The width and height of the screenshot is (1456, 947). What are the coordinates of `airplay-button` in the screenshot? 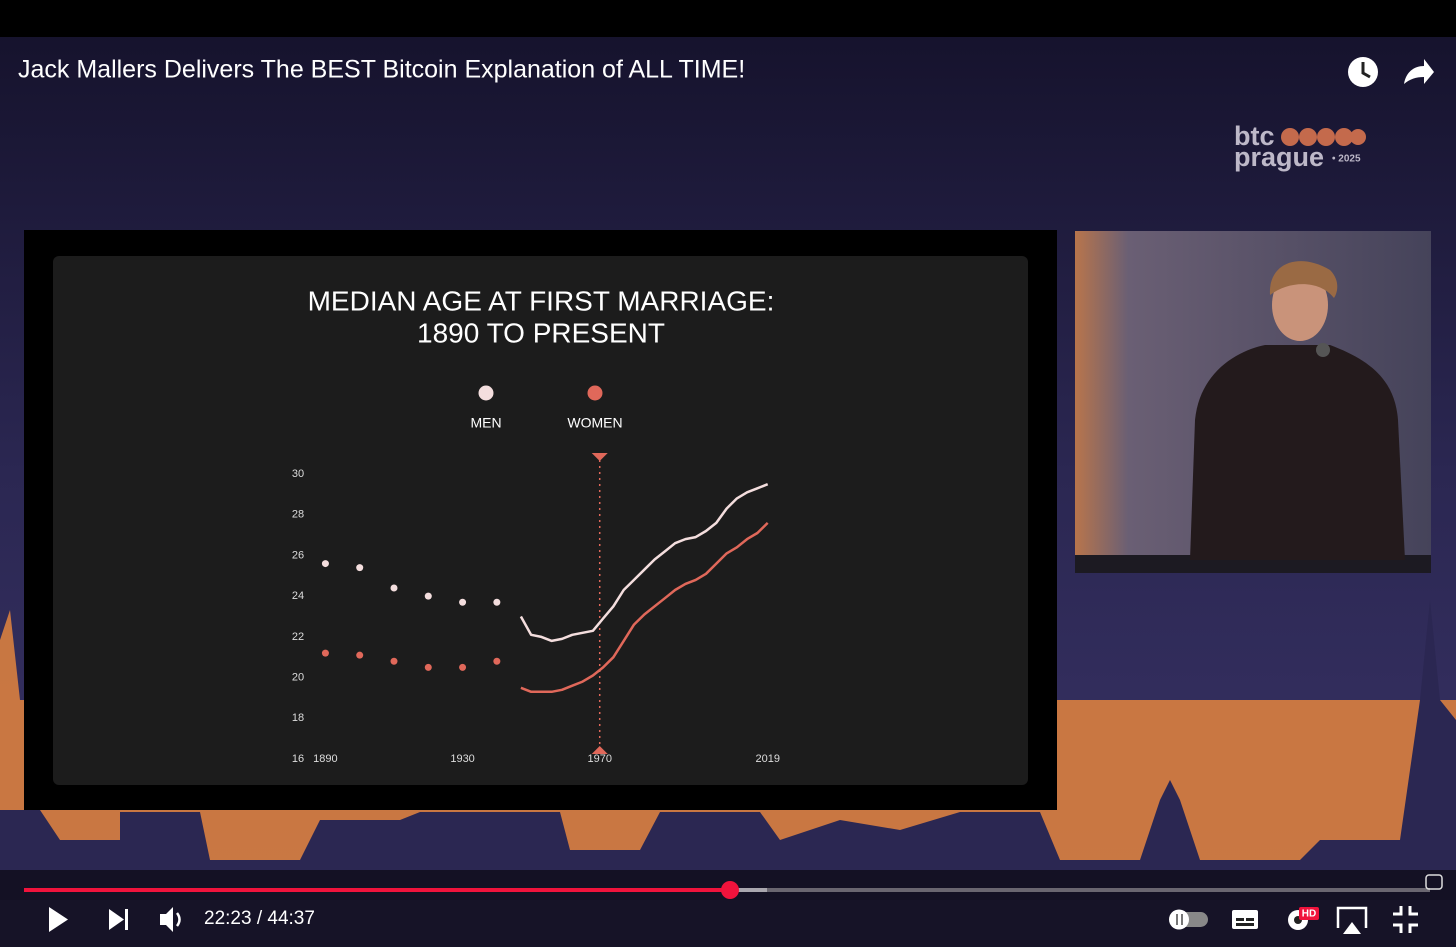 It's located at (1352, 920).